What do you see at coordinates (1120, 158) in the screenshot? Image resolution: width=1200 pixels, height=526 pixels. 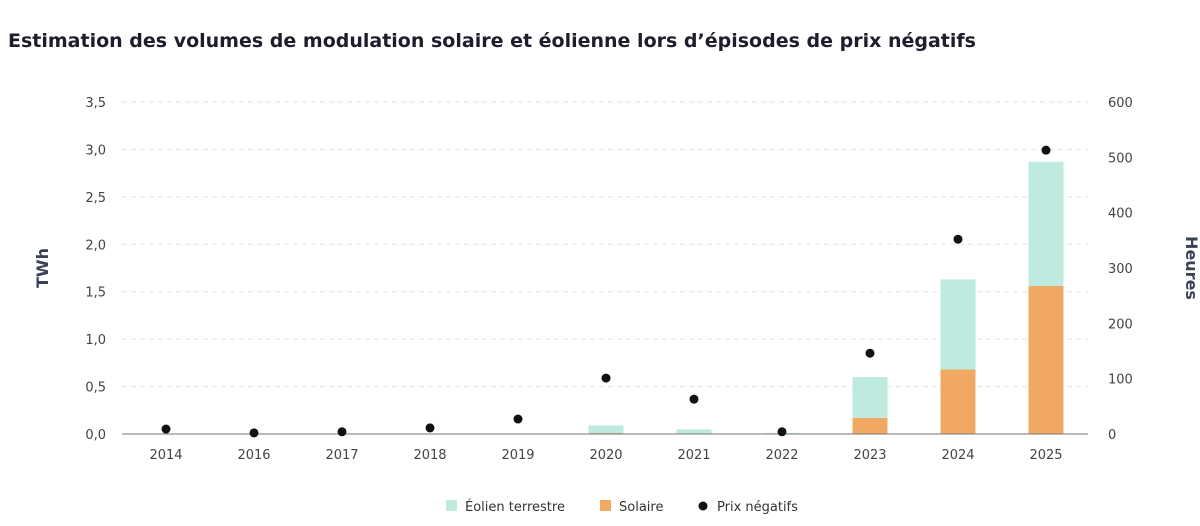 I see `y2-tick-label: 500` at bounding box center [1120, 158].